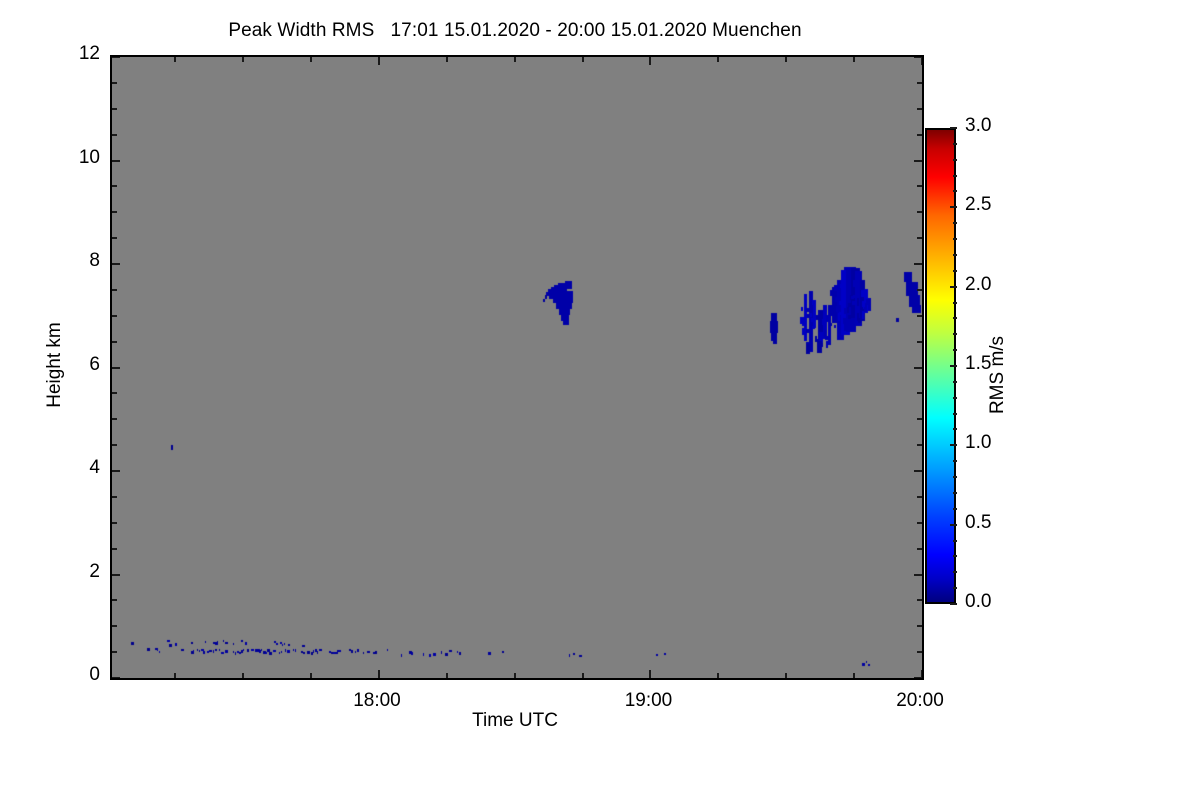  Describe the element at coordinates (377, 700) in the screenshot. I see `x-axis-tick-label: 18:00` at that location.